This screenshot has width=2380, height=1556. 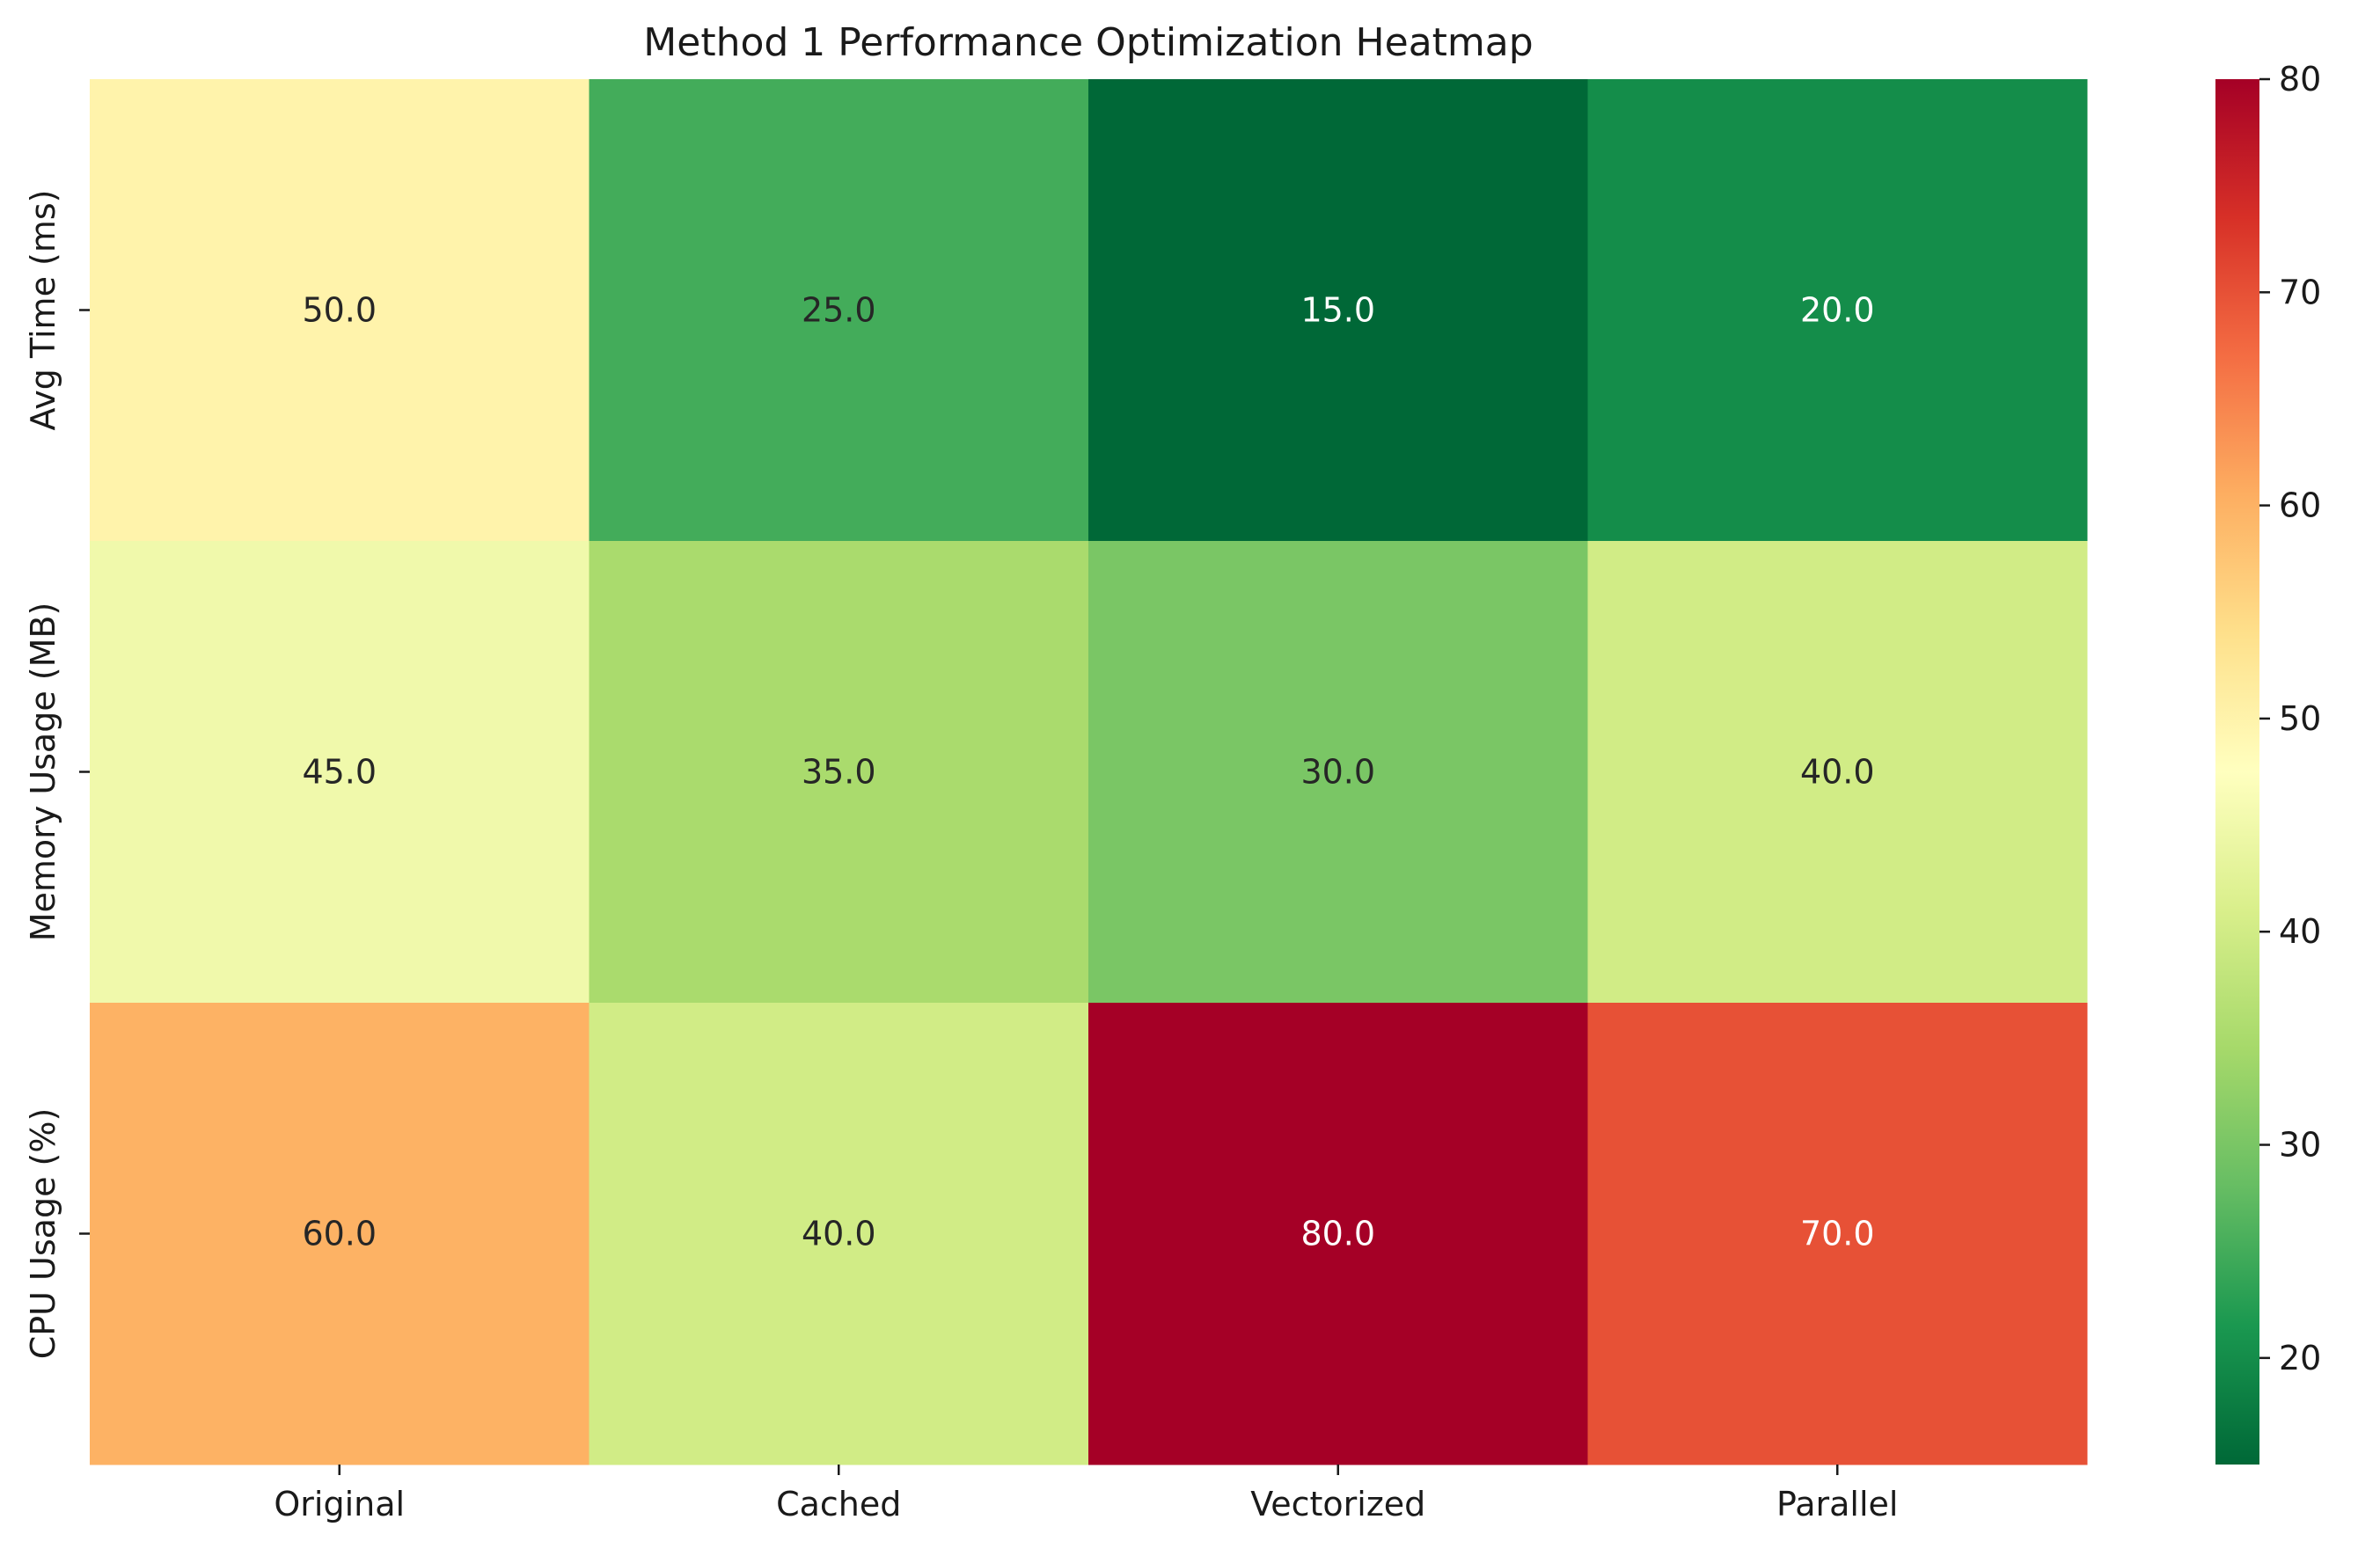 I want to click on colorbar-tick-label: 80, so click(x=2300, y=79).